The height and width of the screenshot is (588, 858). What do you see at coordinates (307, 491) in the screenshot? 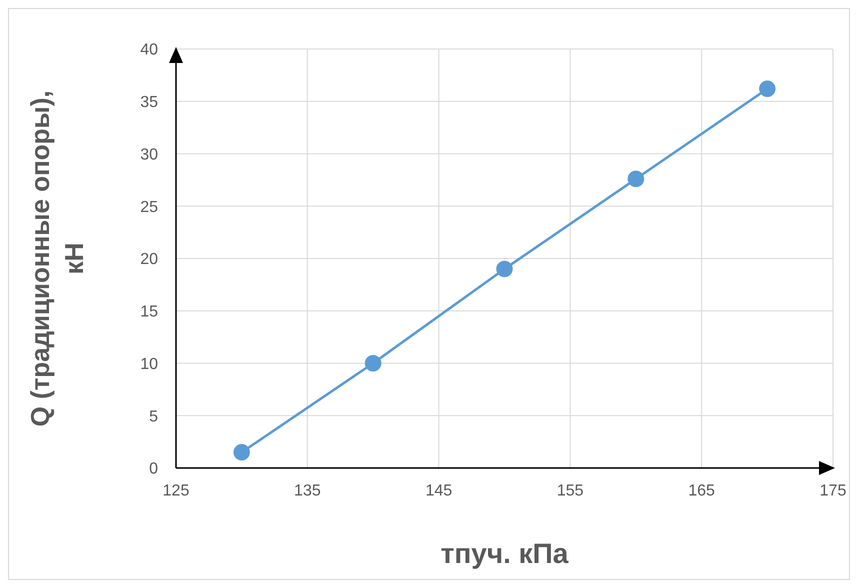
I see `x-tick-label: 135` at bounding box center [307, 491].